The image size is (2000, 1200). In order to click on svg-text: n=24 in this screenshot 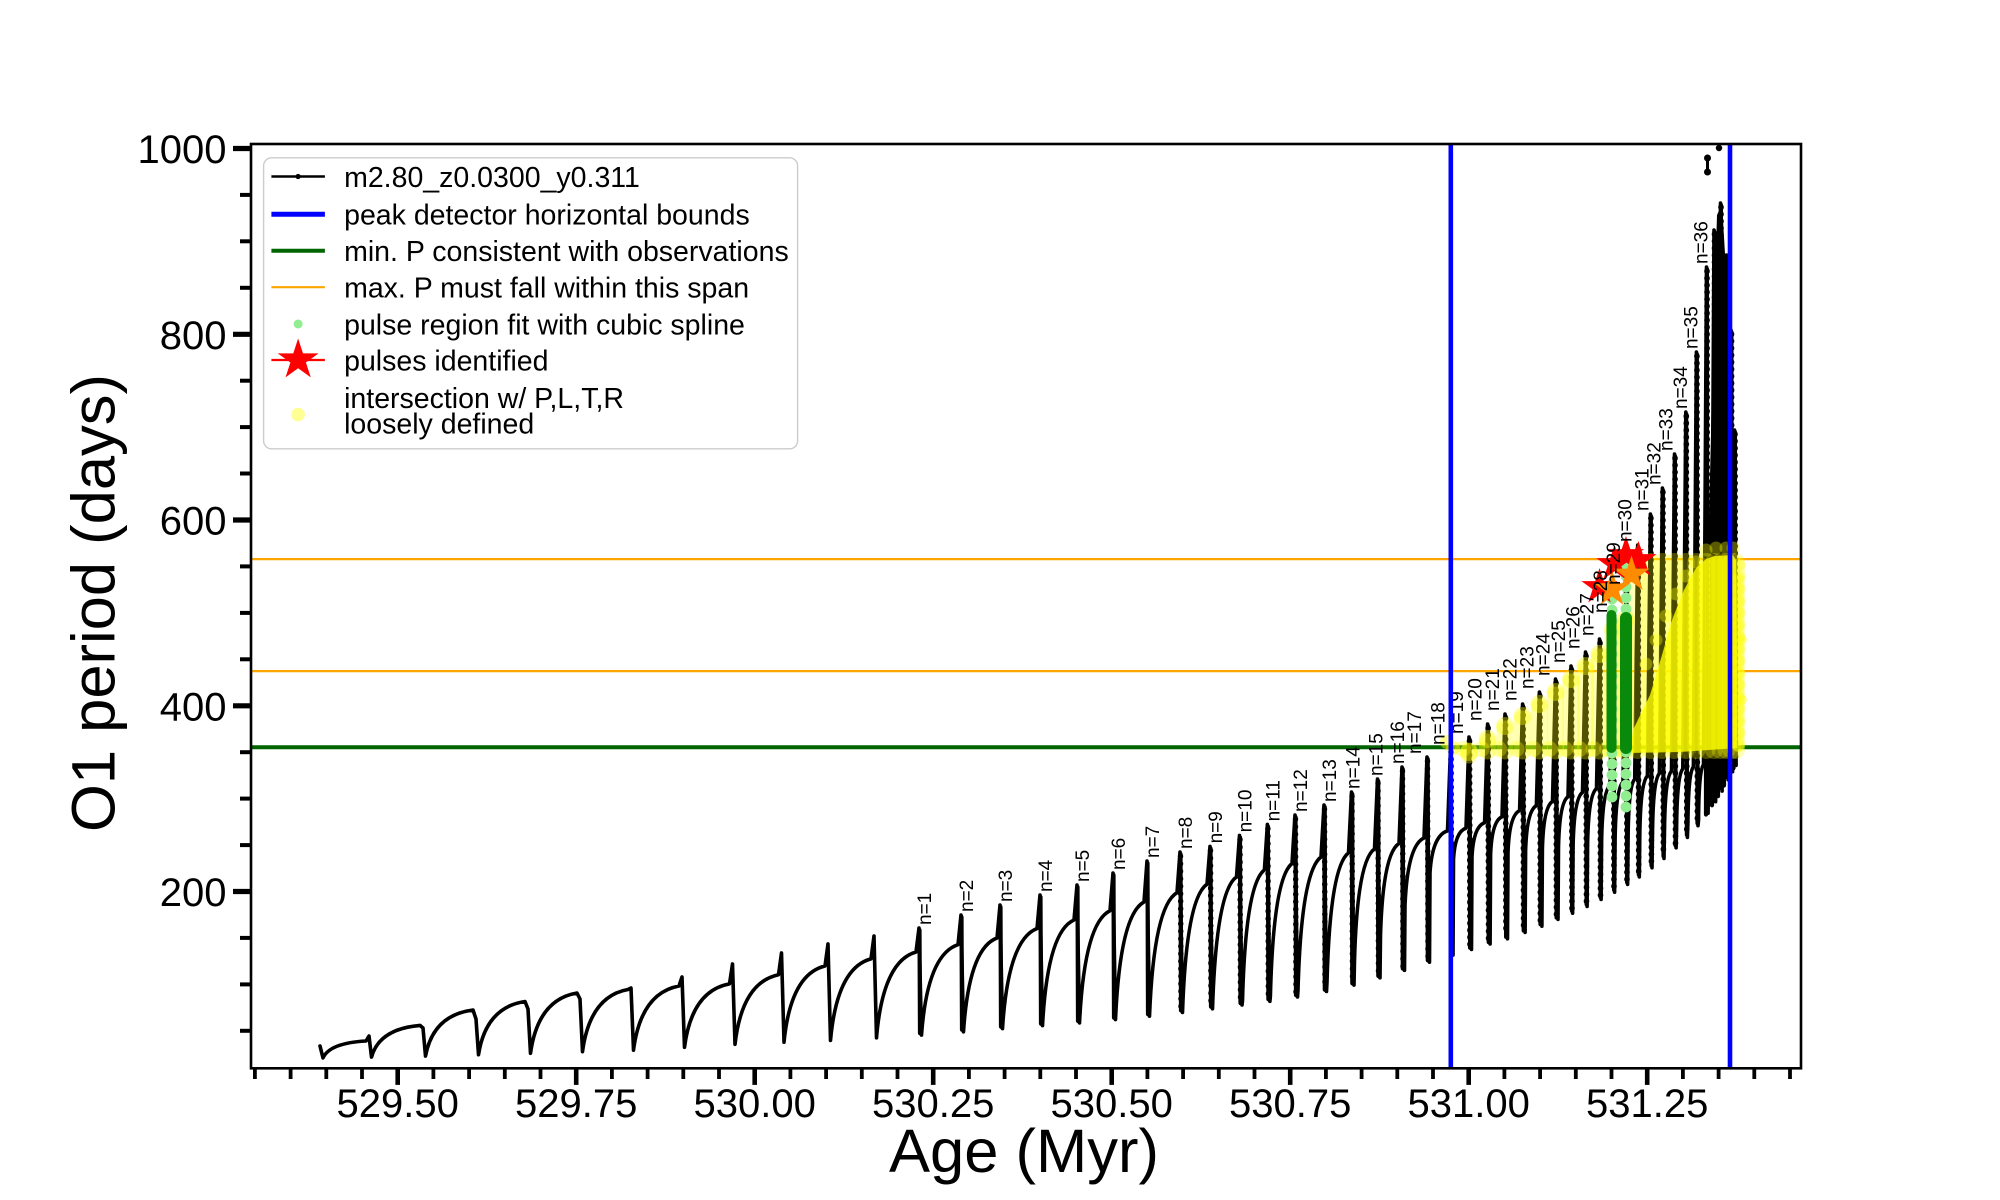, I will do `click(1544, 654)`.